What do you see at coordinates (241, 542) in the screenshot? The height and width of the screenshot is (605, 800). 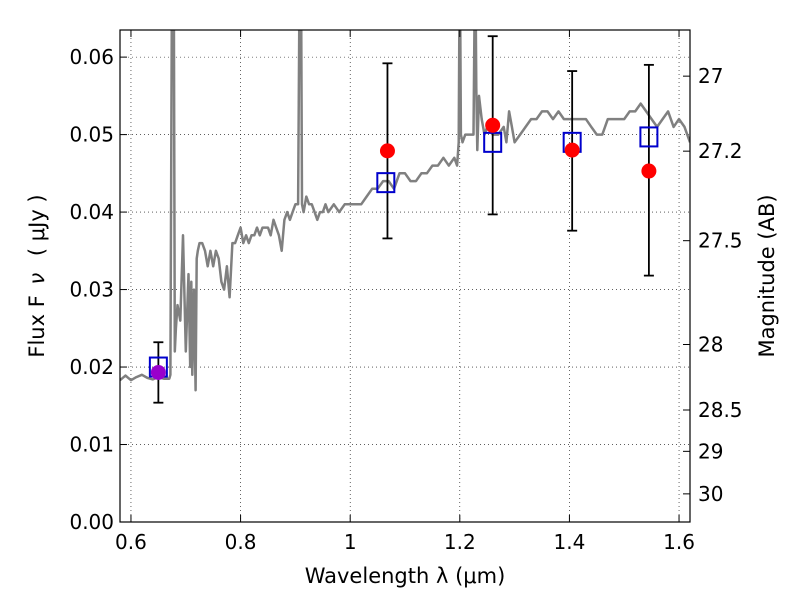 I see `x-tick-label: 0.8` at bounding box center [241, 542].